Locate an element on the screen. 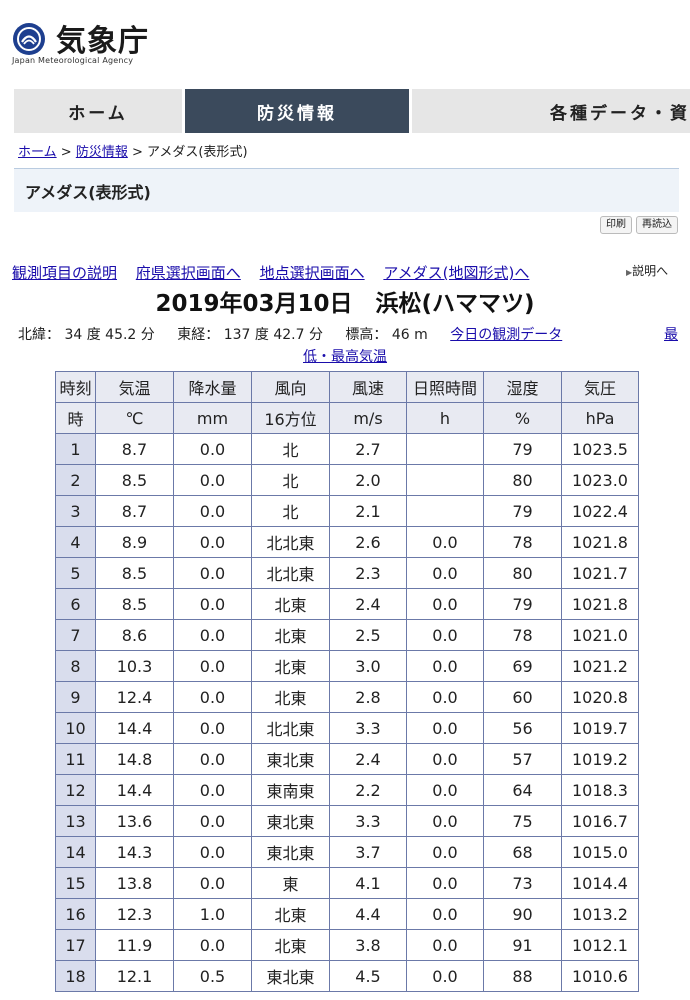  cell-pressure: 1021.7 is located at coordinates (600, 573).